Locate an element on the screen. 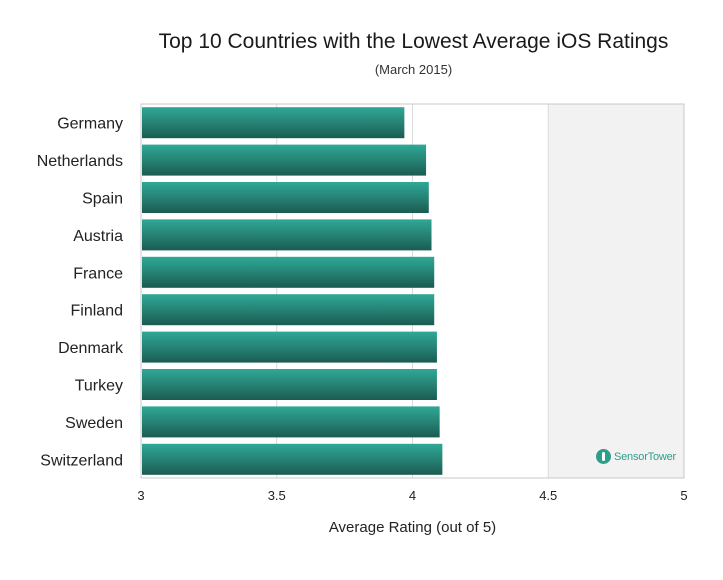 The height and width of the screenshot is (580, 723). bar-denmark is located at coordinates (289, 347).